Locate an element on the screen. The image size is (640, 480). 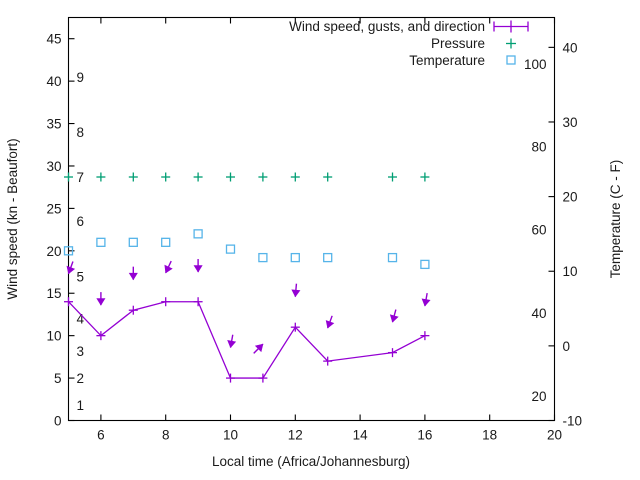
x-tick-label: 10 is located at coordinates (230, 435).